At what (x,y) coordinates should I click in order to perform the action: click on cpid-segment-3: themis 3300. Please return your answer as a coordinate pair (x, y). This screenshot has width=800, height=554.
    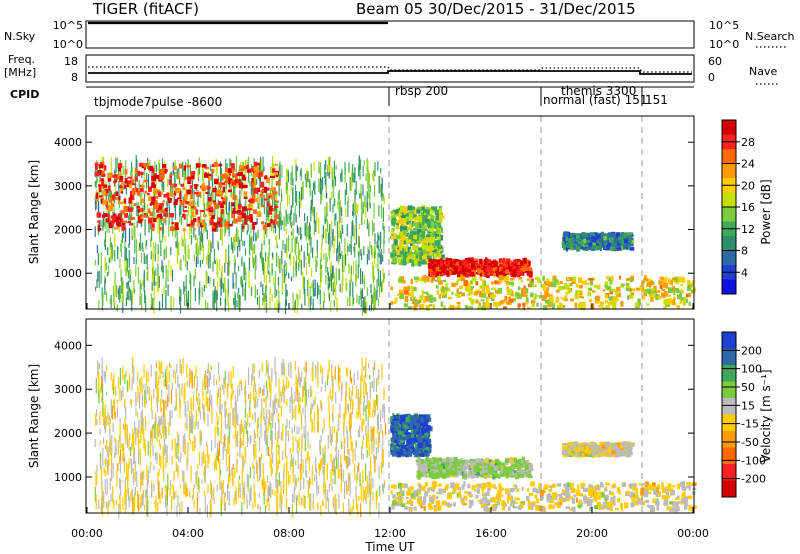
    Looking at the image, I should click on (598, 91).